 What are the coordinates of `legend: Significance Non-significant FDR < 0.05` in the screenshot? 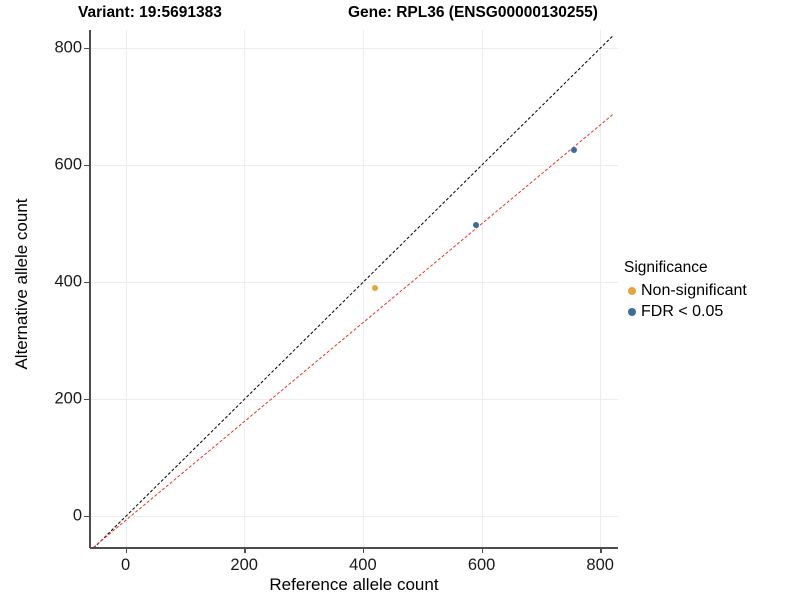 It's located at (712, 290).